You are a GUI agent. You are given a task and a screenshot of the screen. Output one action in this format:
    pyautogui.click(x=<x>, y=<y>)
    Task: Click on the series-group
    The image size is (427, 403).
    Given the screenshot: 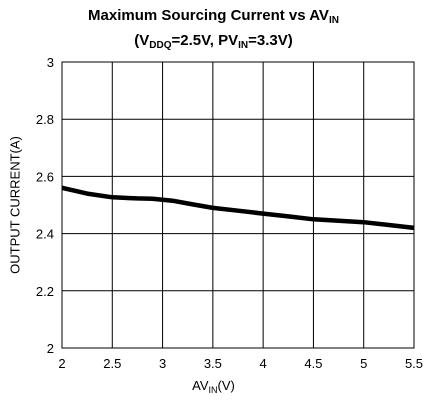 What is the action you would take?
    pyautogui.click(x=238, y=208)
    